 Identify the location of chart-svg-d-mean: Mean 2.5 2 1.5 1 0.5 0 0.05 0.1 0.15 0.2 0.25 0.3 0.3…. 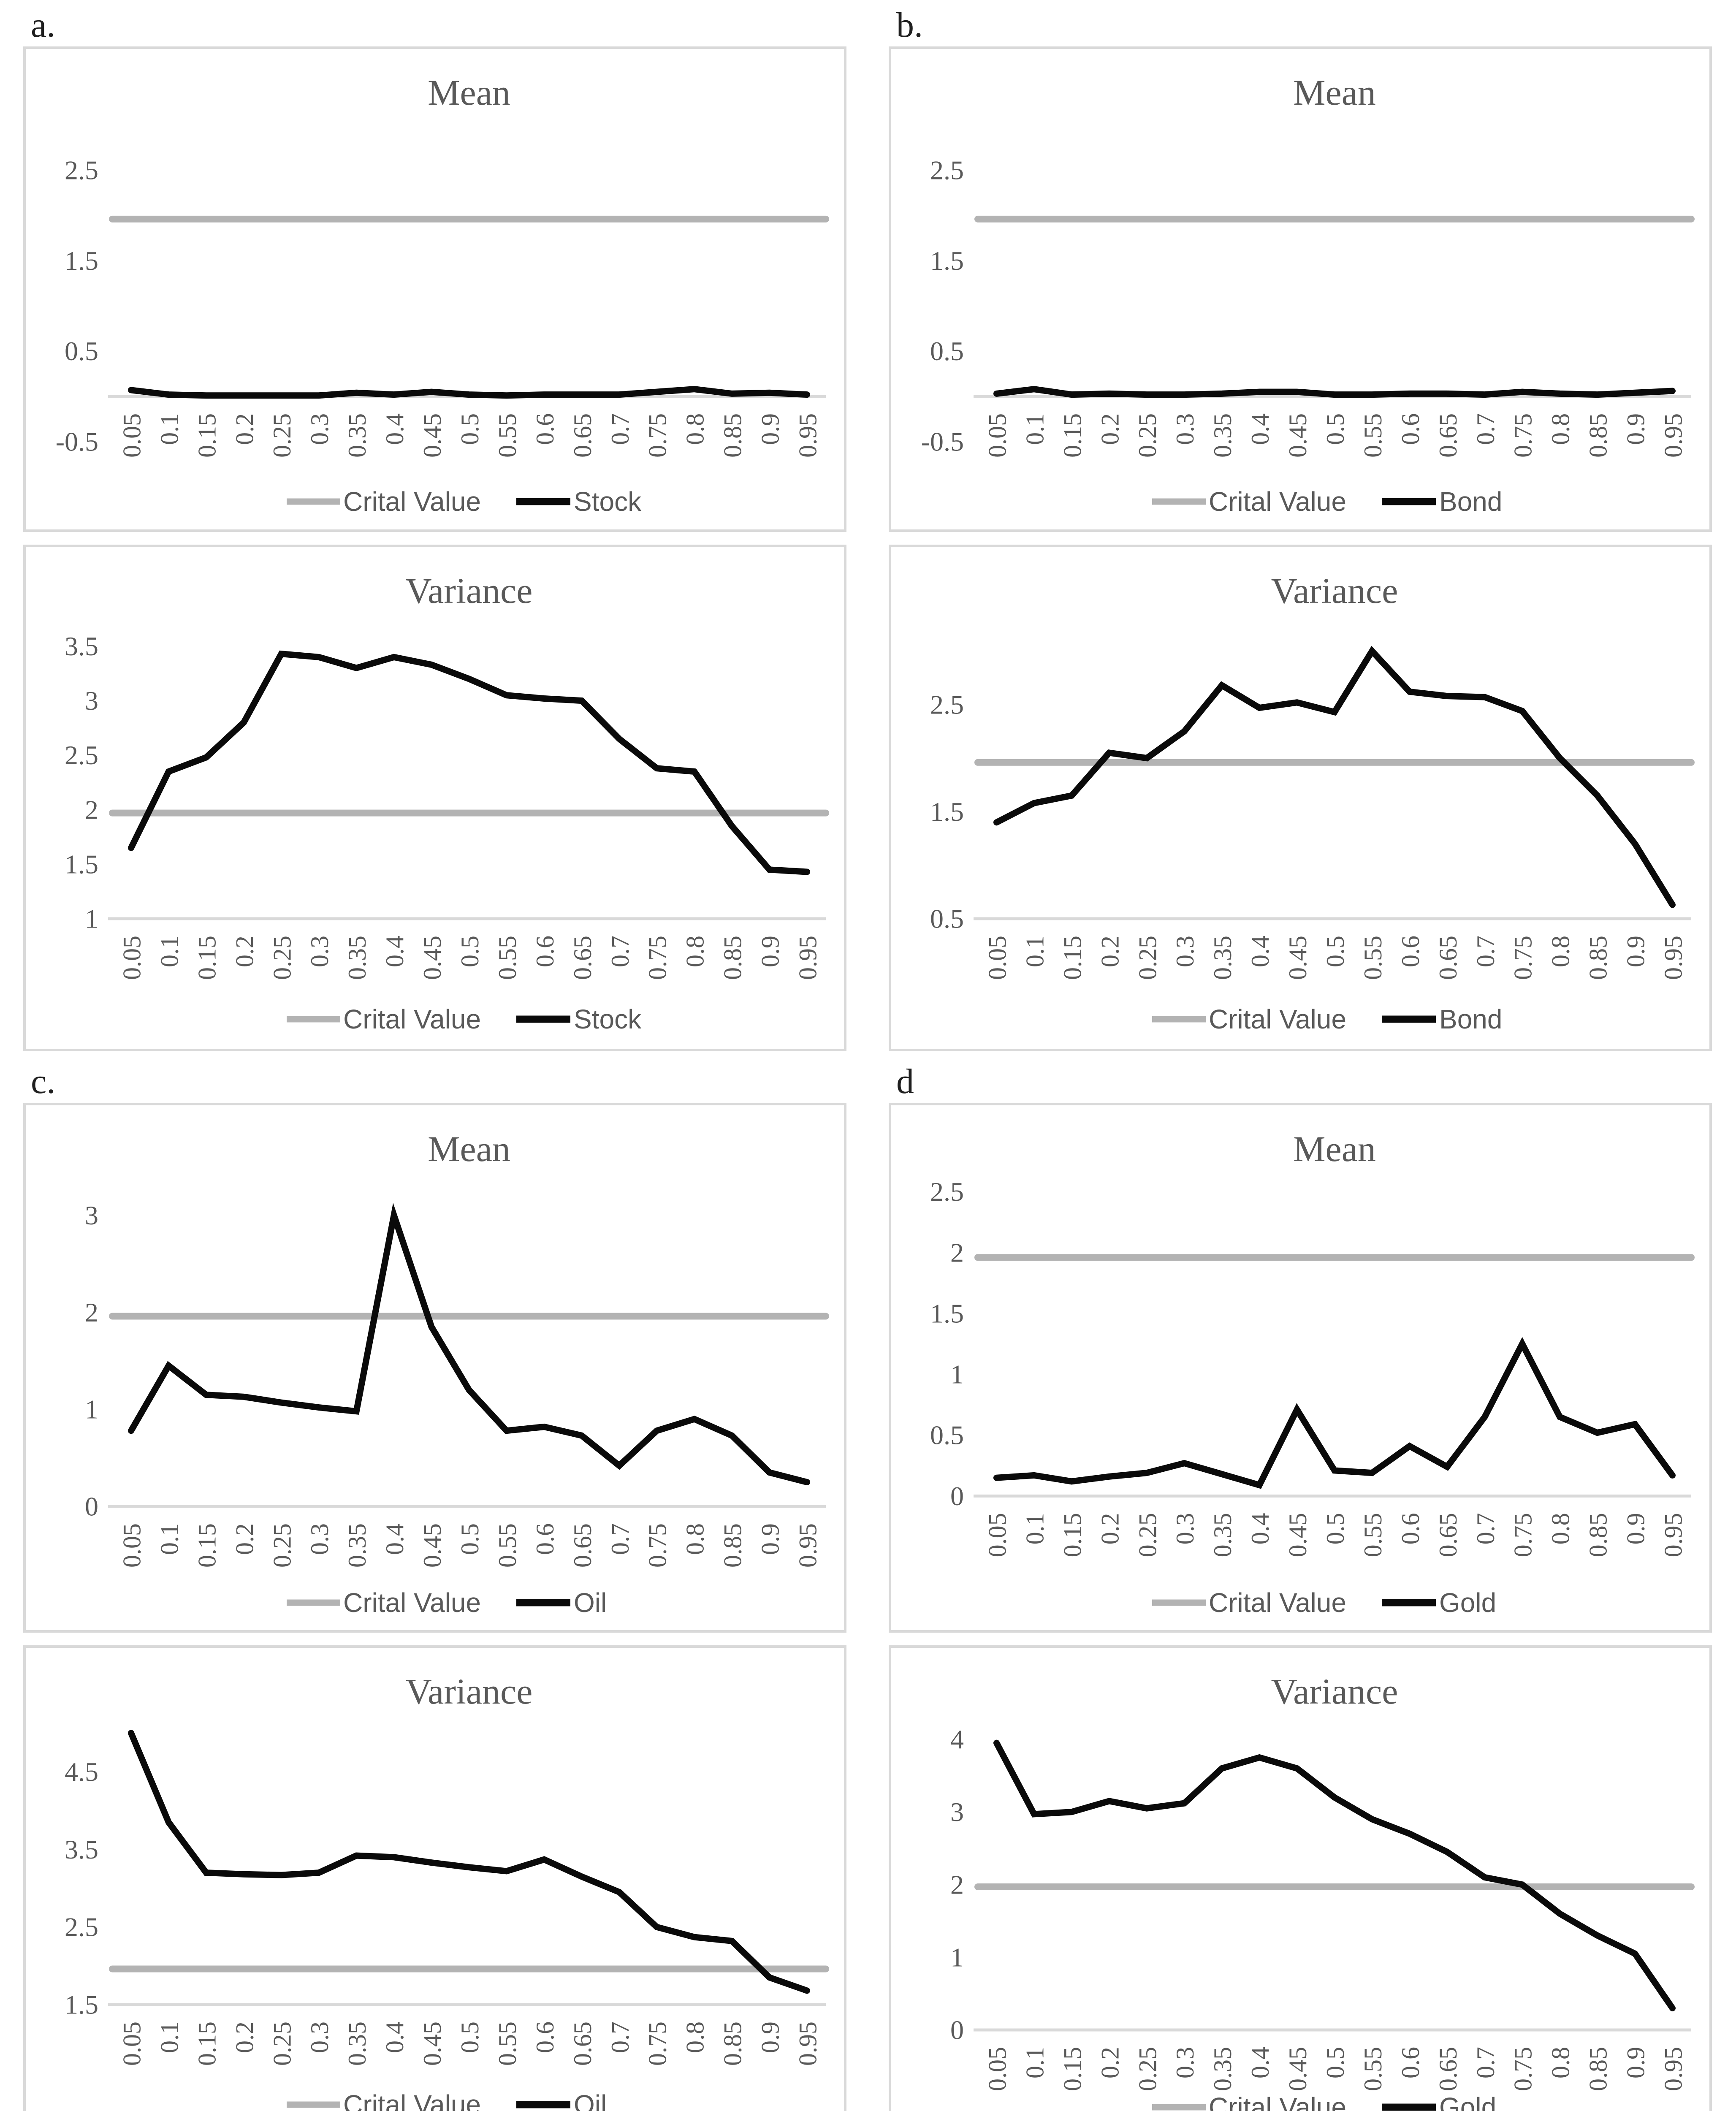
(1312, 1374).